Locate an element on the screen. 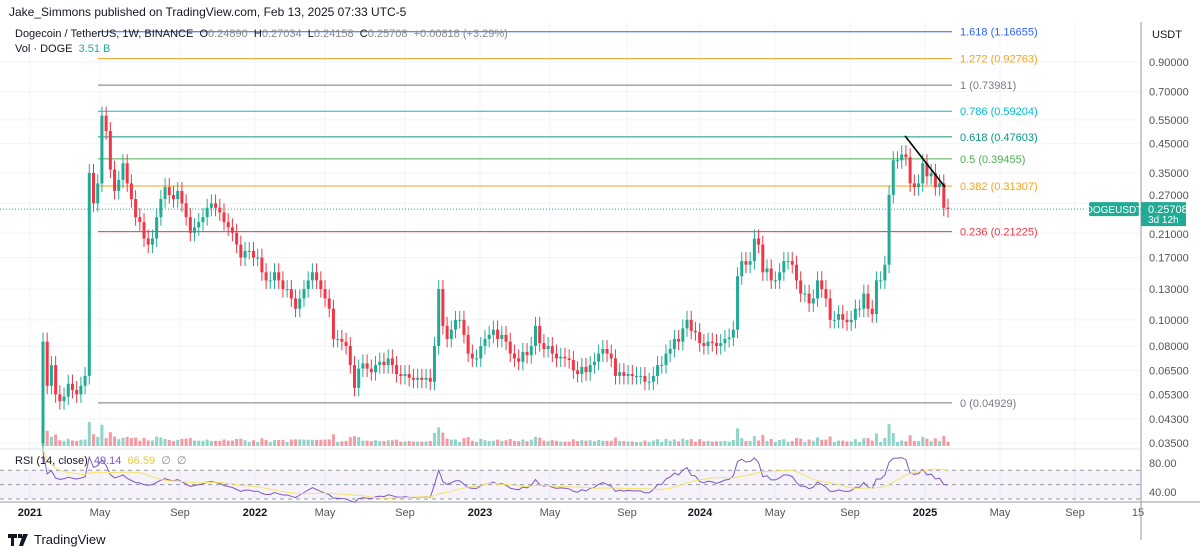 The width and height of the screenshot is (1200, 554). fib-level-label: 0.5 (0.39455) is located at coordinates (992, 160).